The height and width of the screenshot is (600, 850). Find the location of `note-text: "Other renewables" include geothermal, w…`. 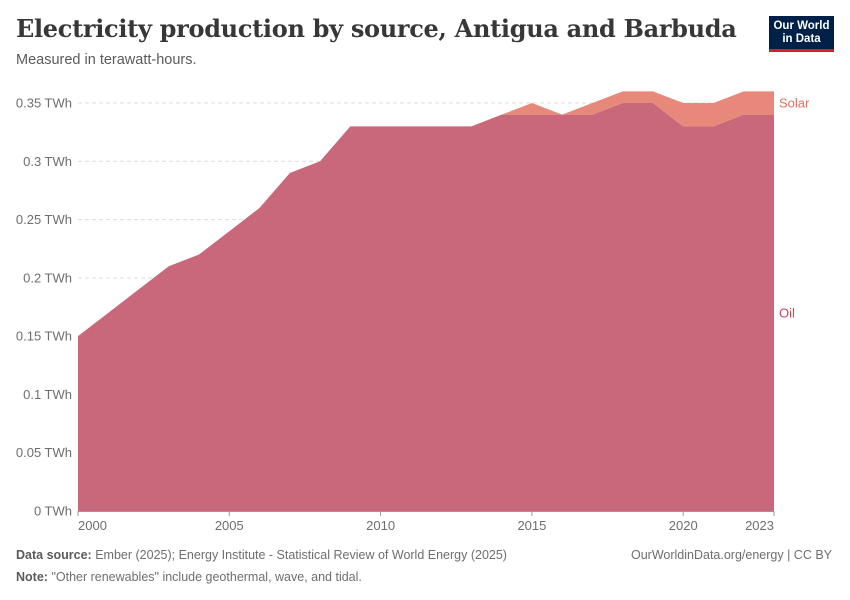

note-text: "Other renewables" include geothermal, w… is located at coordinates (206, 577).